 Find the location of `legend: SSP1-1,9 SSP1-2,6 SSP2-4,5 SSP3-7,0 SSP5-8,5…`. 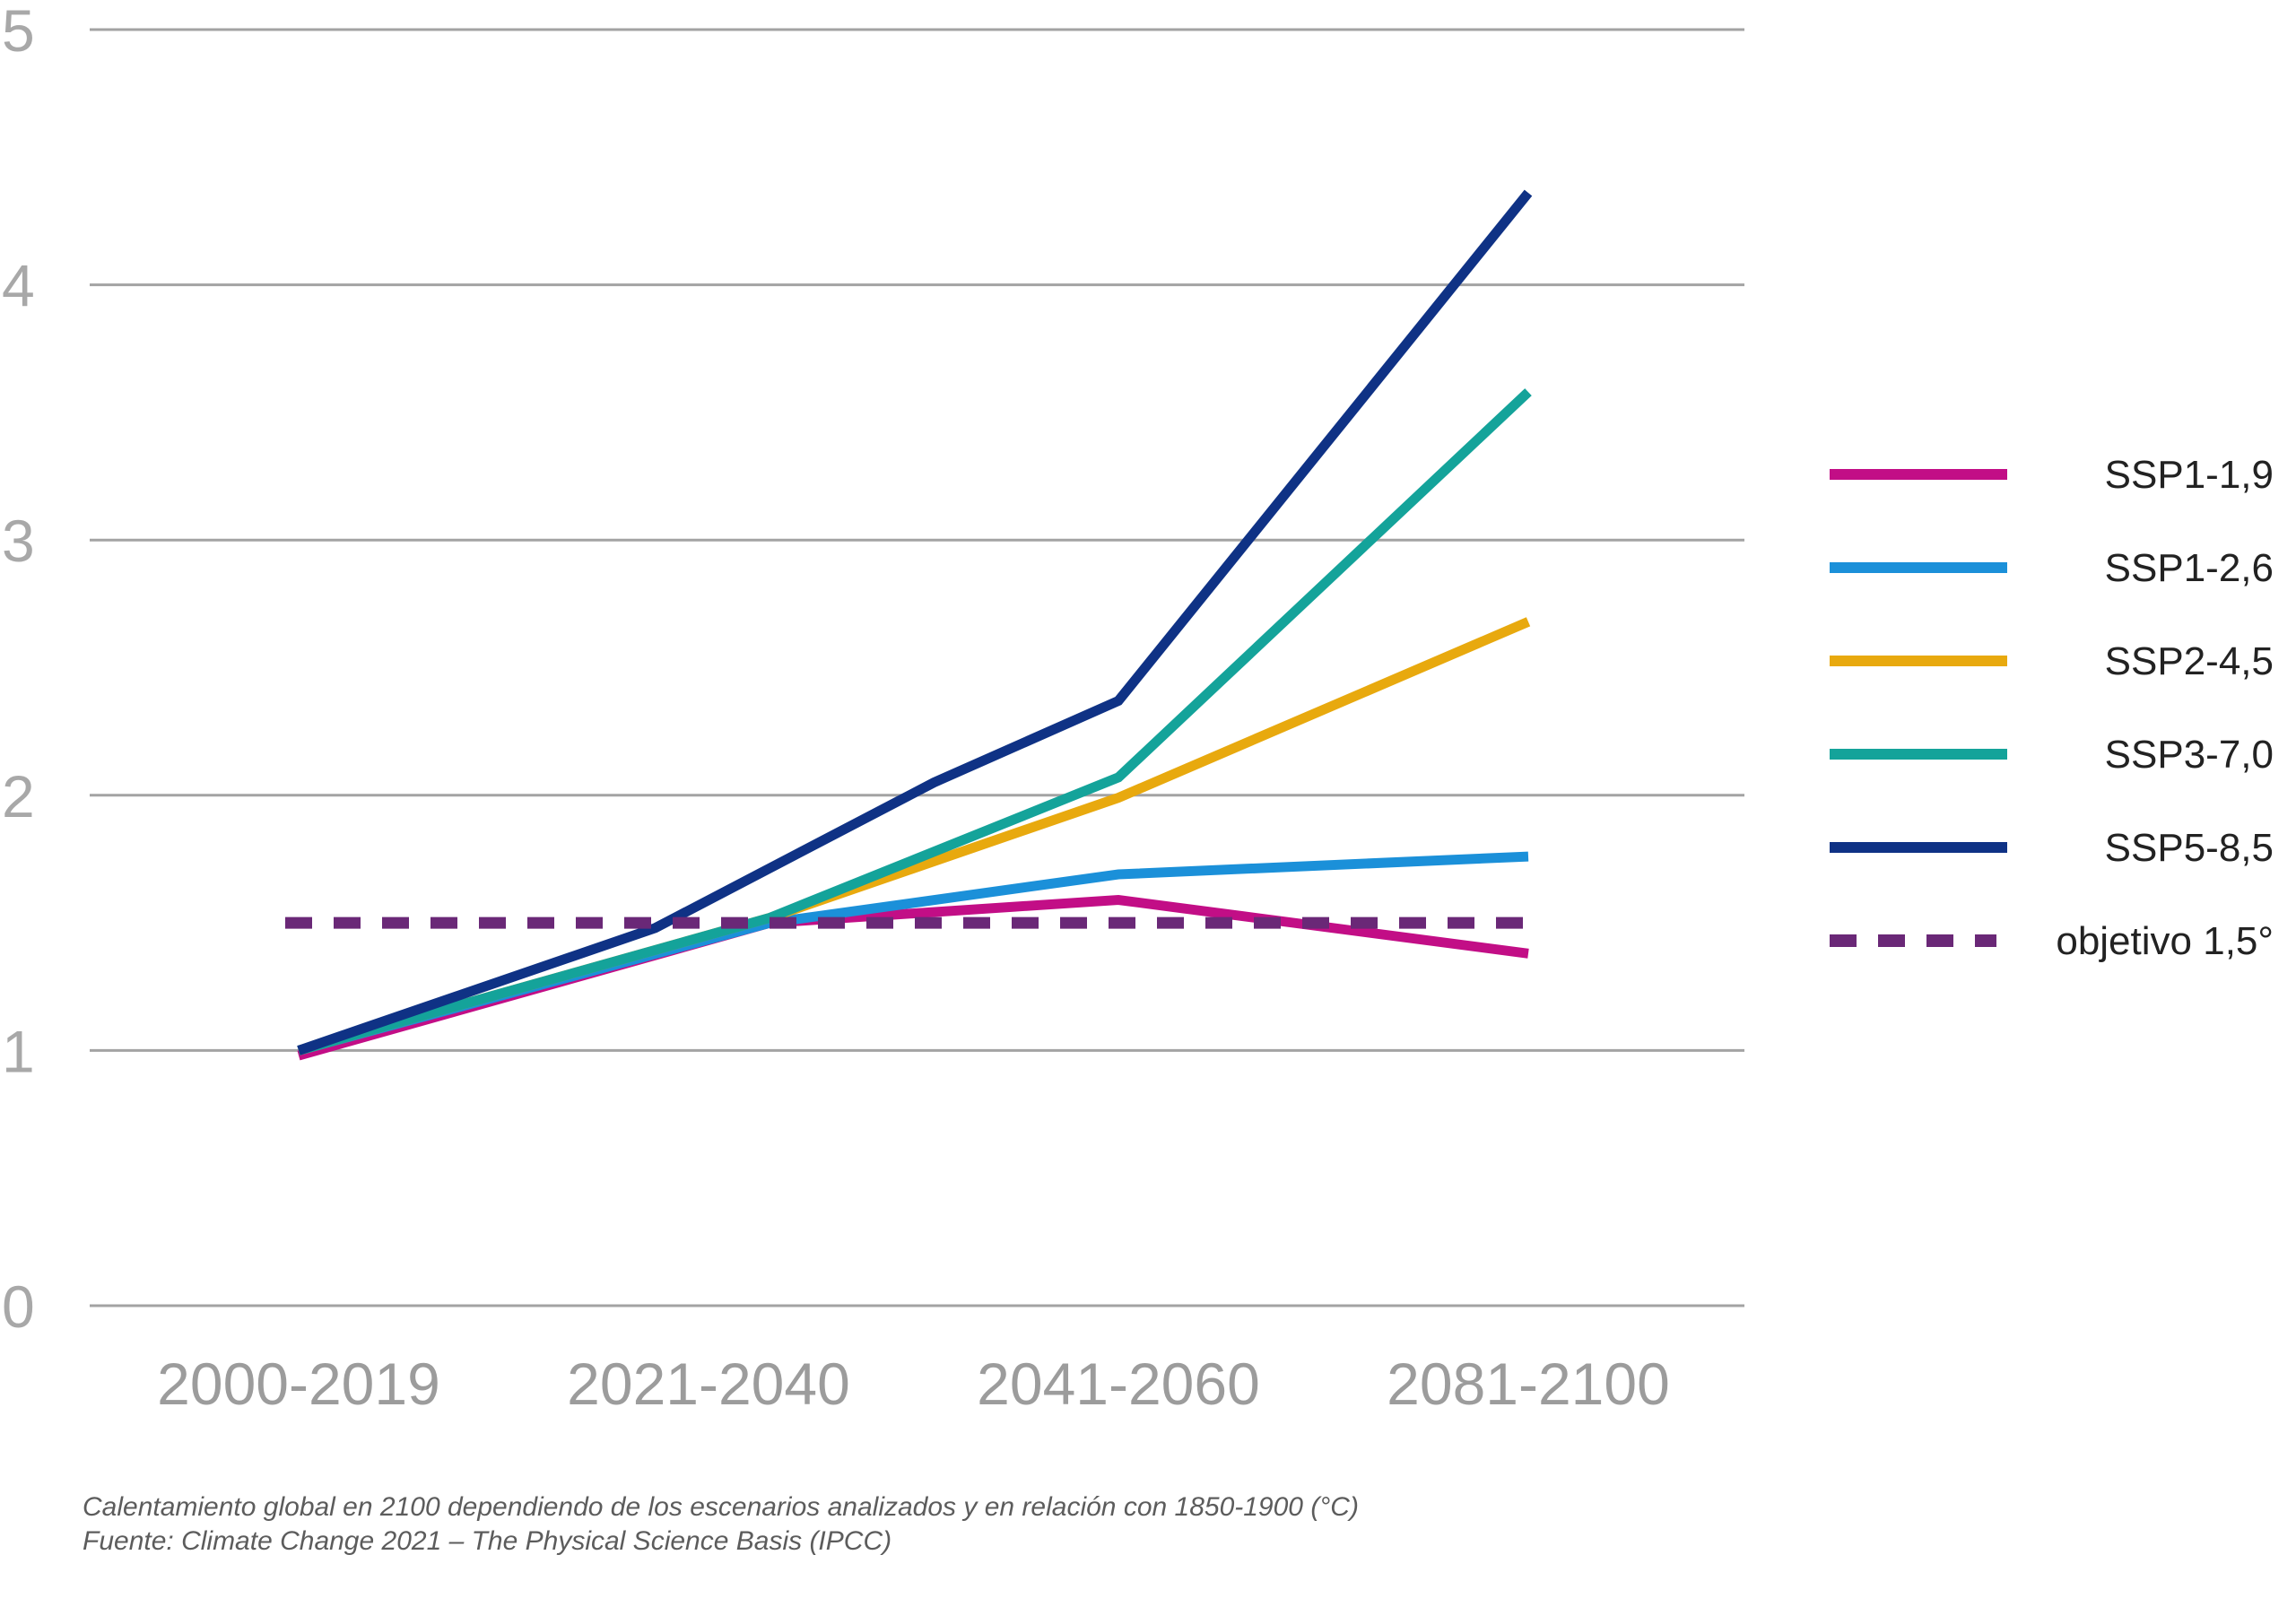

legend: SSP1-1,9 SSP1-2,6 SSP2-4,5 SSP3-7,0 SSP5-8,5… is located at coordinates (2052, 708).